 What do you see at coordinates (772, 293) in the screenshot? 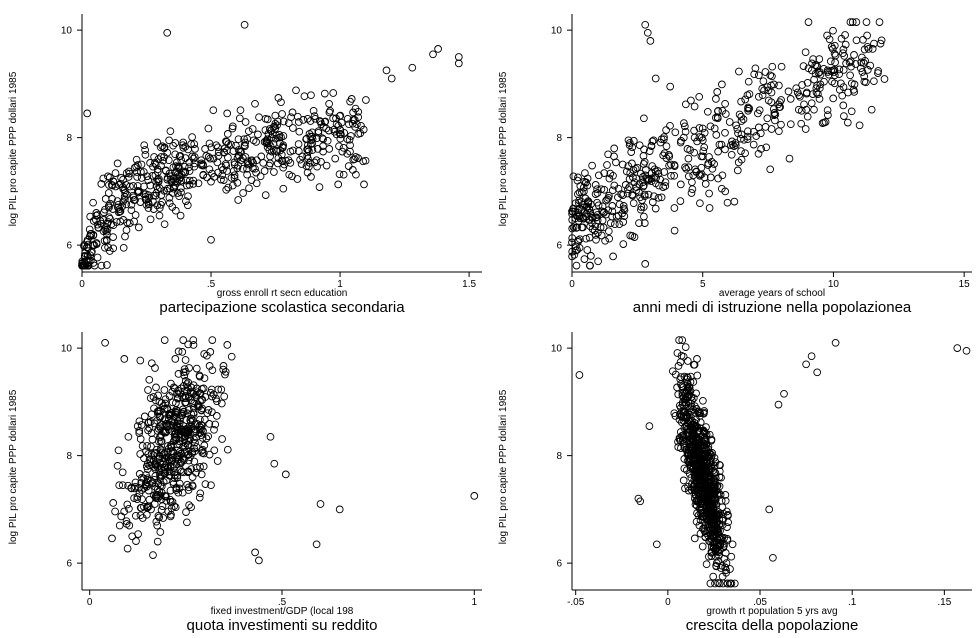
I see `x-axis-label: average years of school` at bounding box center [772, 293].